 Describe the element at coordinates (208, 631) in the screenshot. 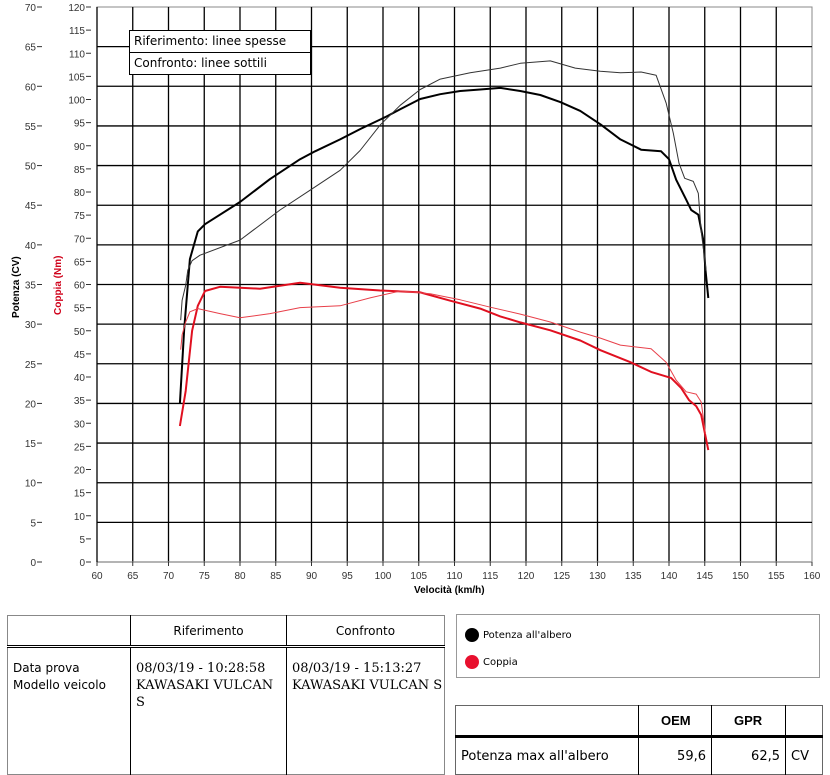

I see `info-header-reference: Riferimento` at that location.